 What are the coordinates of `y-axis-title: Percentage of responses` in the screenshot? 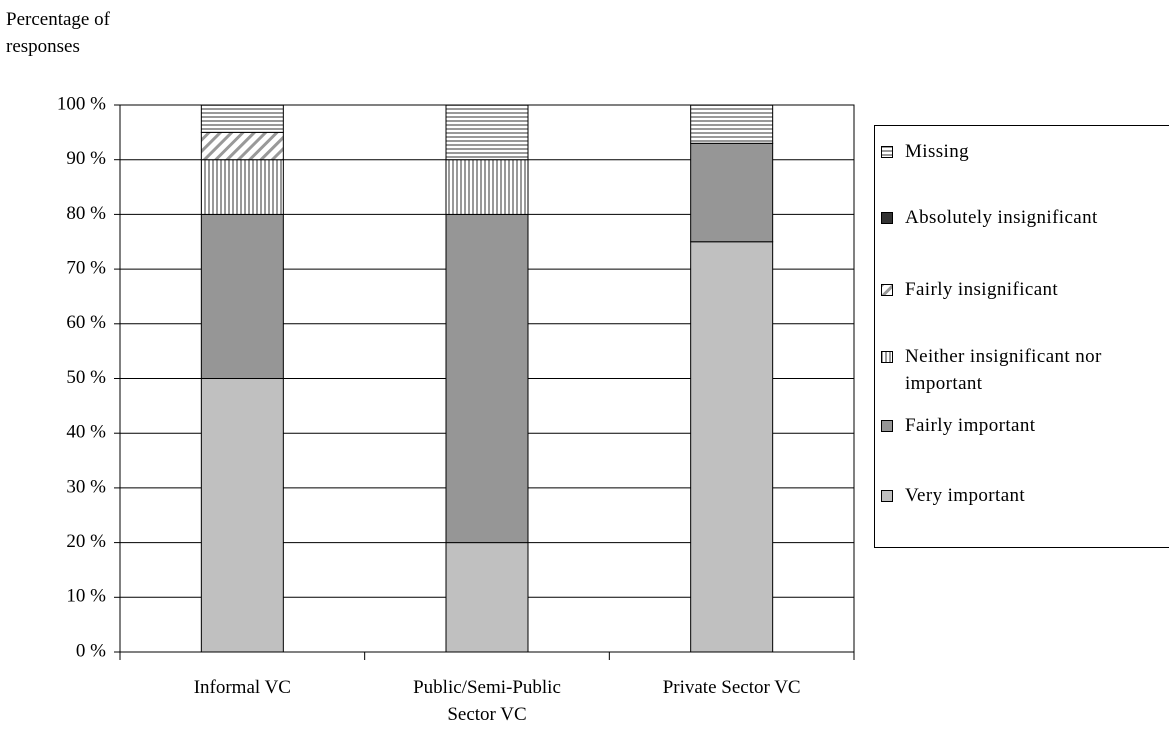 It's located at (58, 33).